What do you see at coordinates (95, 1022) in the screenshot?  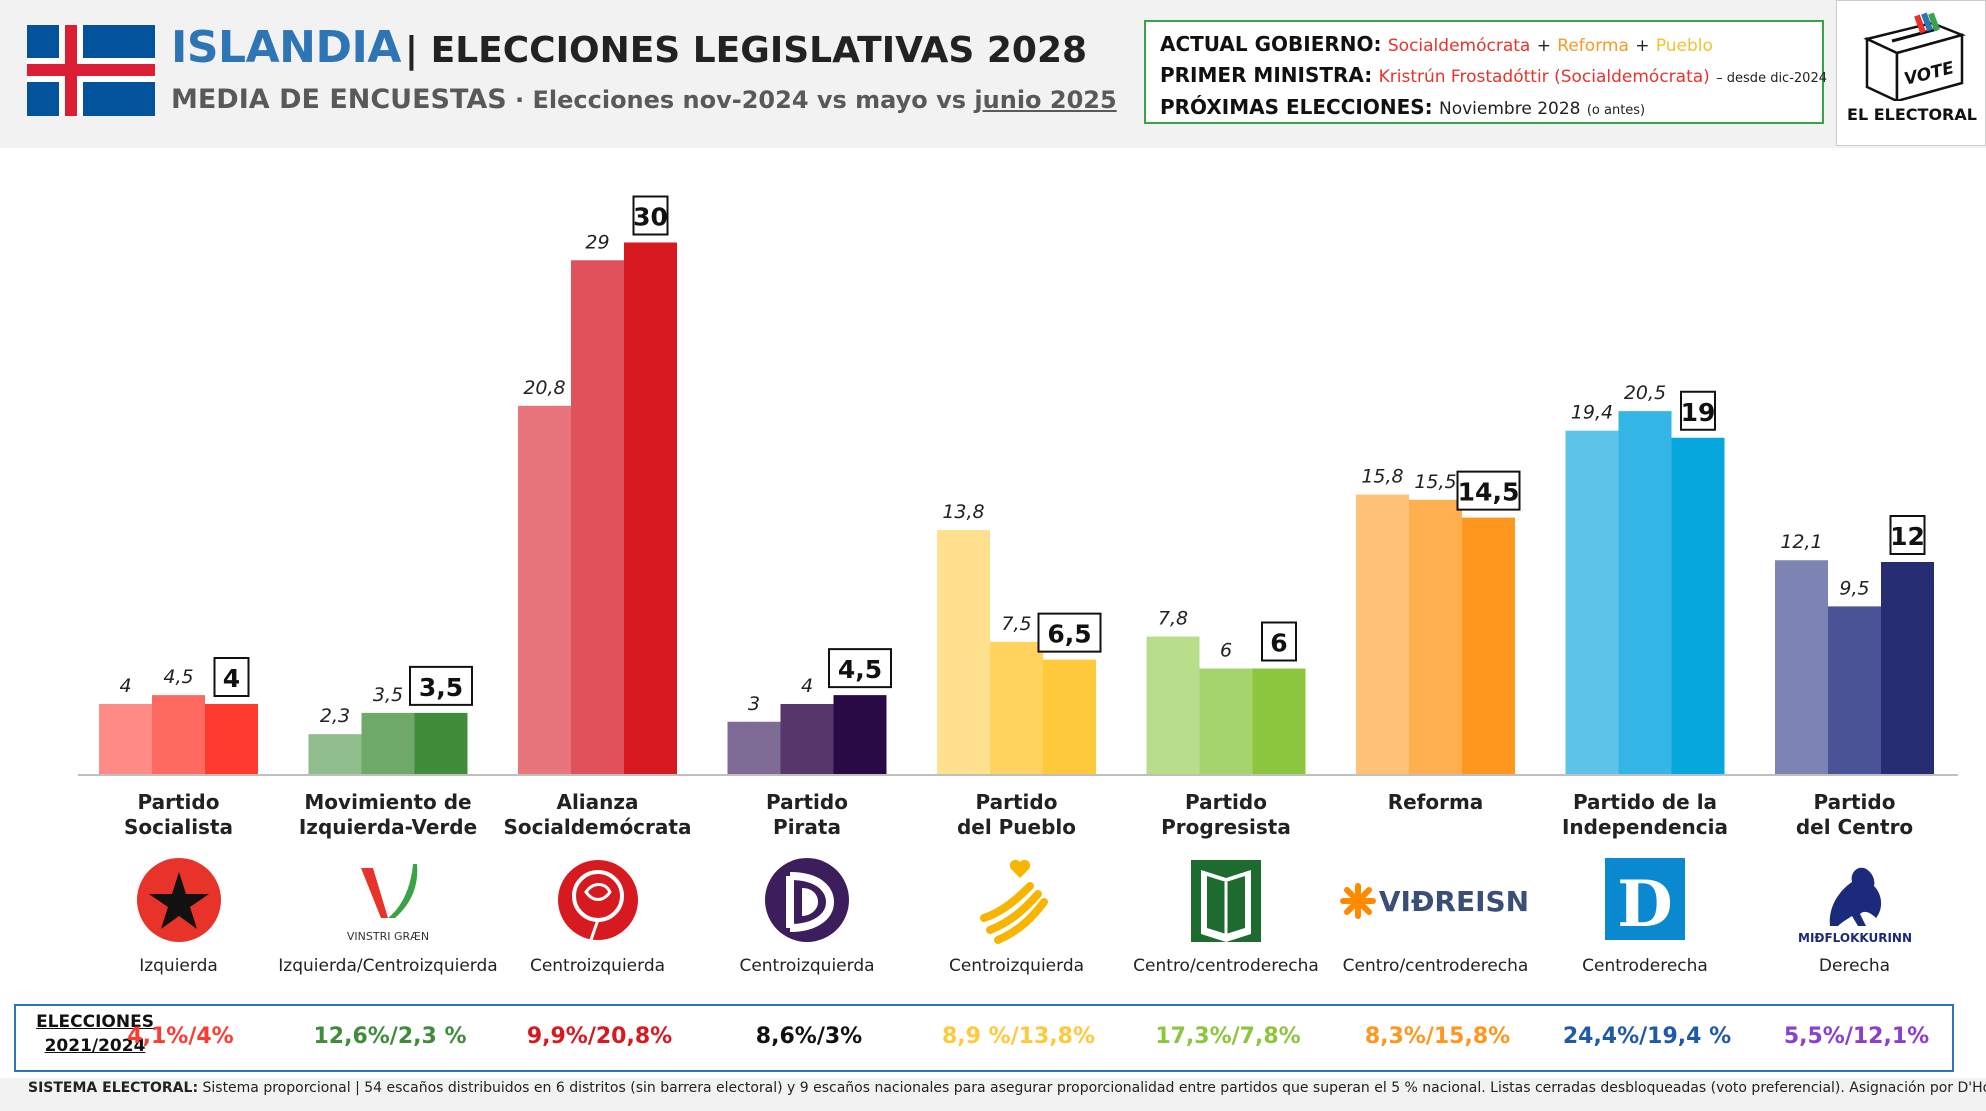 I see `results-label-line1: ELECCIONES` at bounding box center [95, 1022].